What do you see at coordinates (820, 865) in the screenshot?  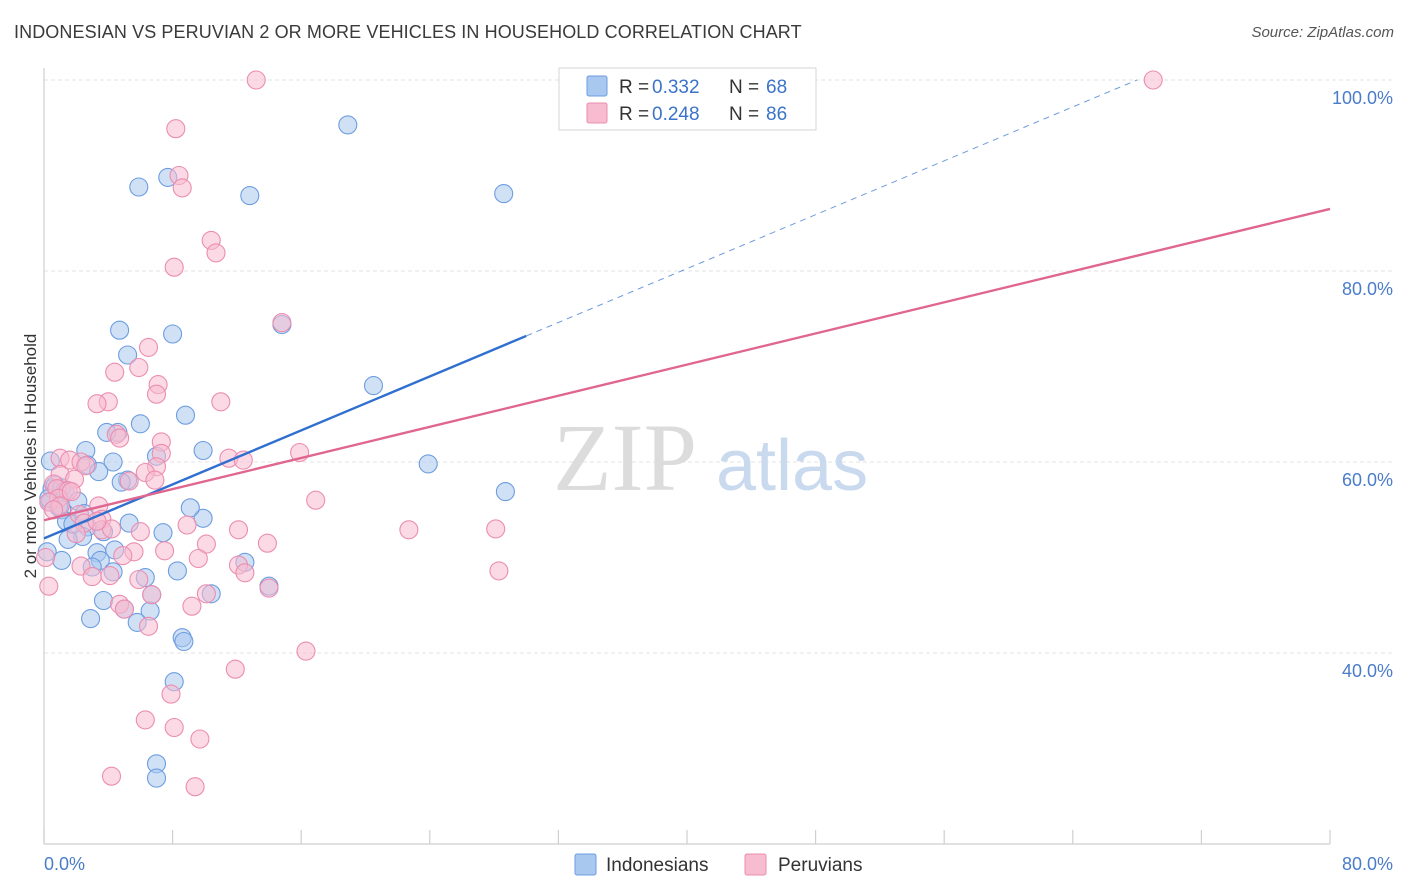 I see `bottom-legend-label-peruvians: Peruvians` at bounding box center [820, 865].